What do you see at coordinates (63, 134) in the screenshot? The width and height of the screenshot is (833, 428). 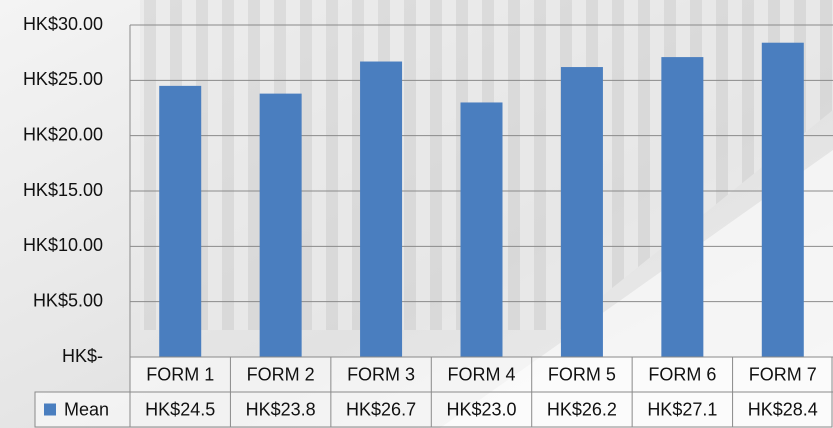 I see `y-tick-label: HK$20.00` at bounding box center [63, 134].